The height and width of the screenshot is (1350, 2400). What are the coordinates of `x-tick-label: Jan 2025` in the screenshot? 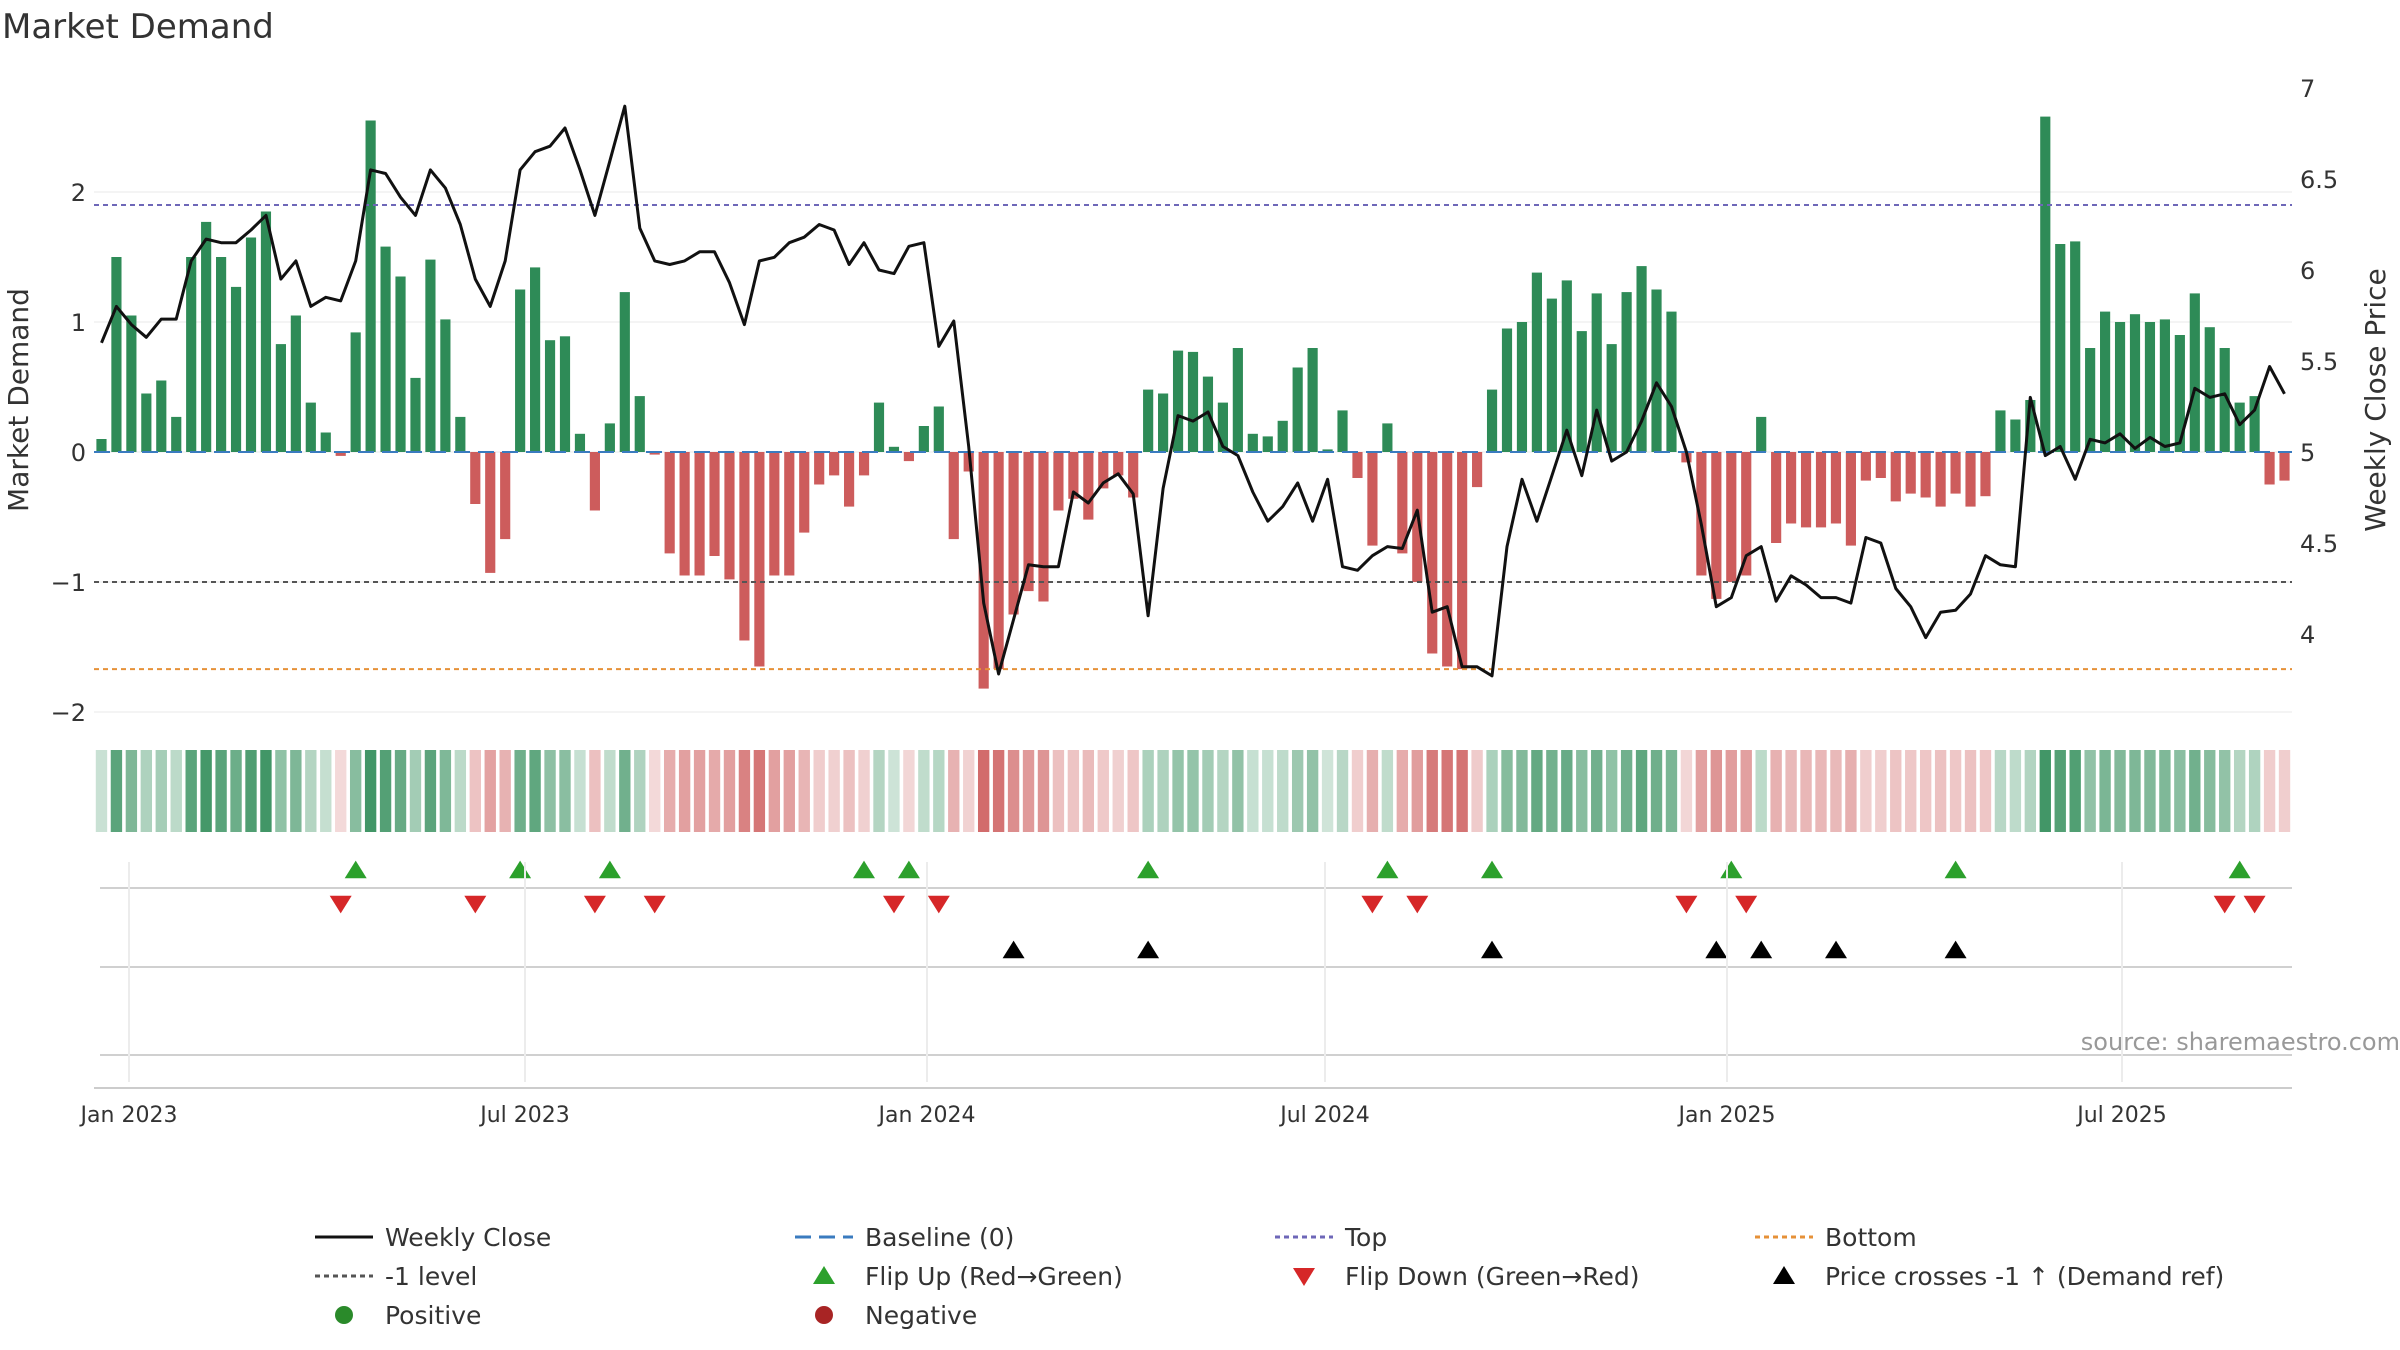 It's located at (1726, 1115).